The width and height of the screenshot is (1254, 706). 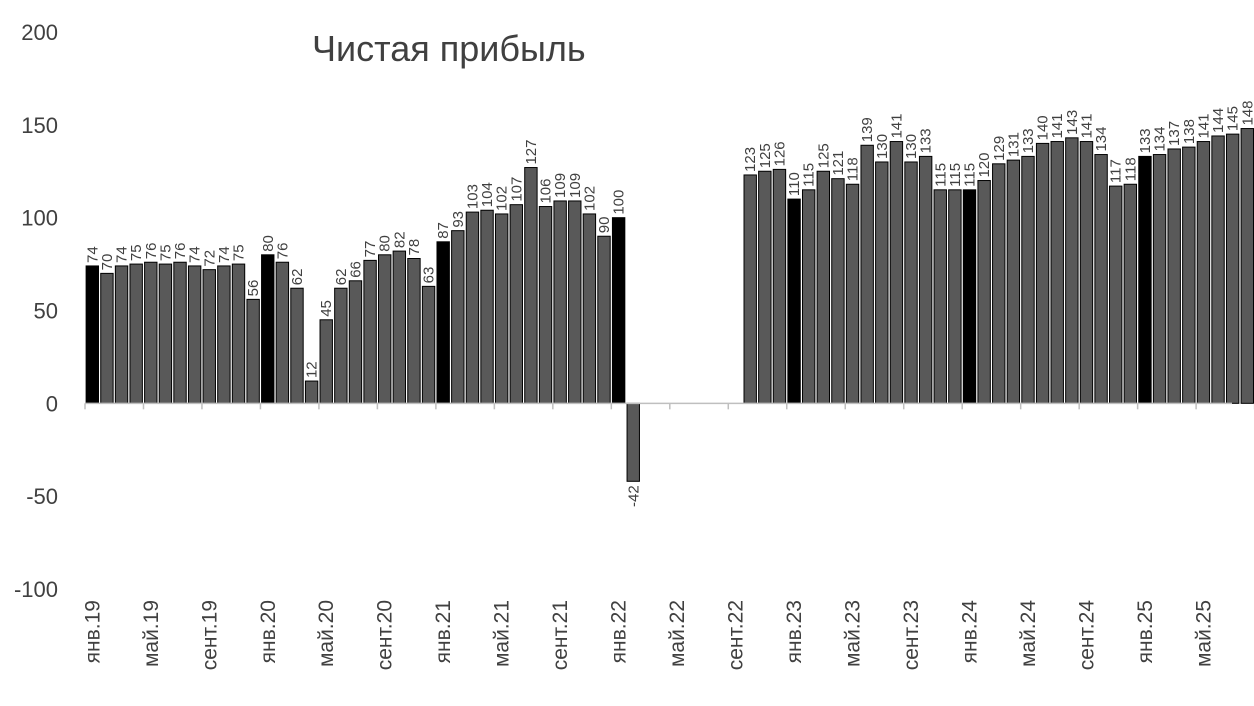 What do you see at coordinates (209, 258) in the screenshot?
I see `bar-data-label: 72` at bounding box center [209, 258].